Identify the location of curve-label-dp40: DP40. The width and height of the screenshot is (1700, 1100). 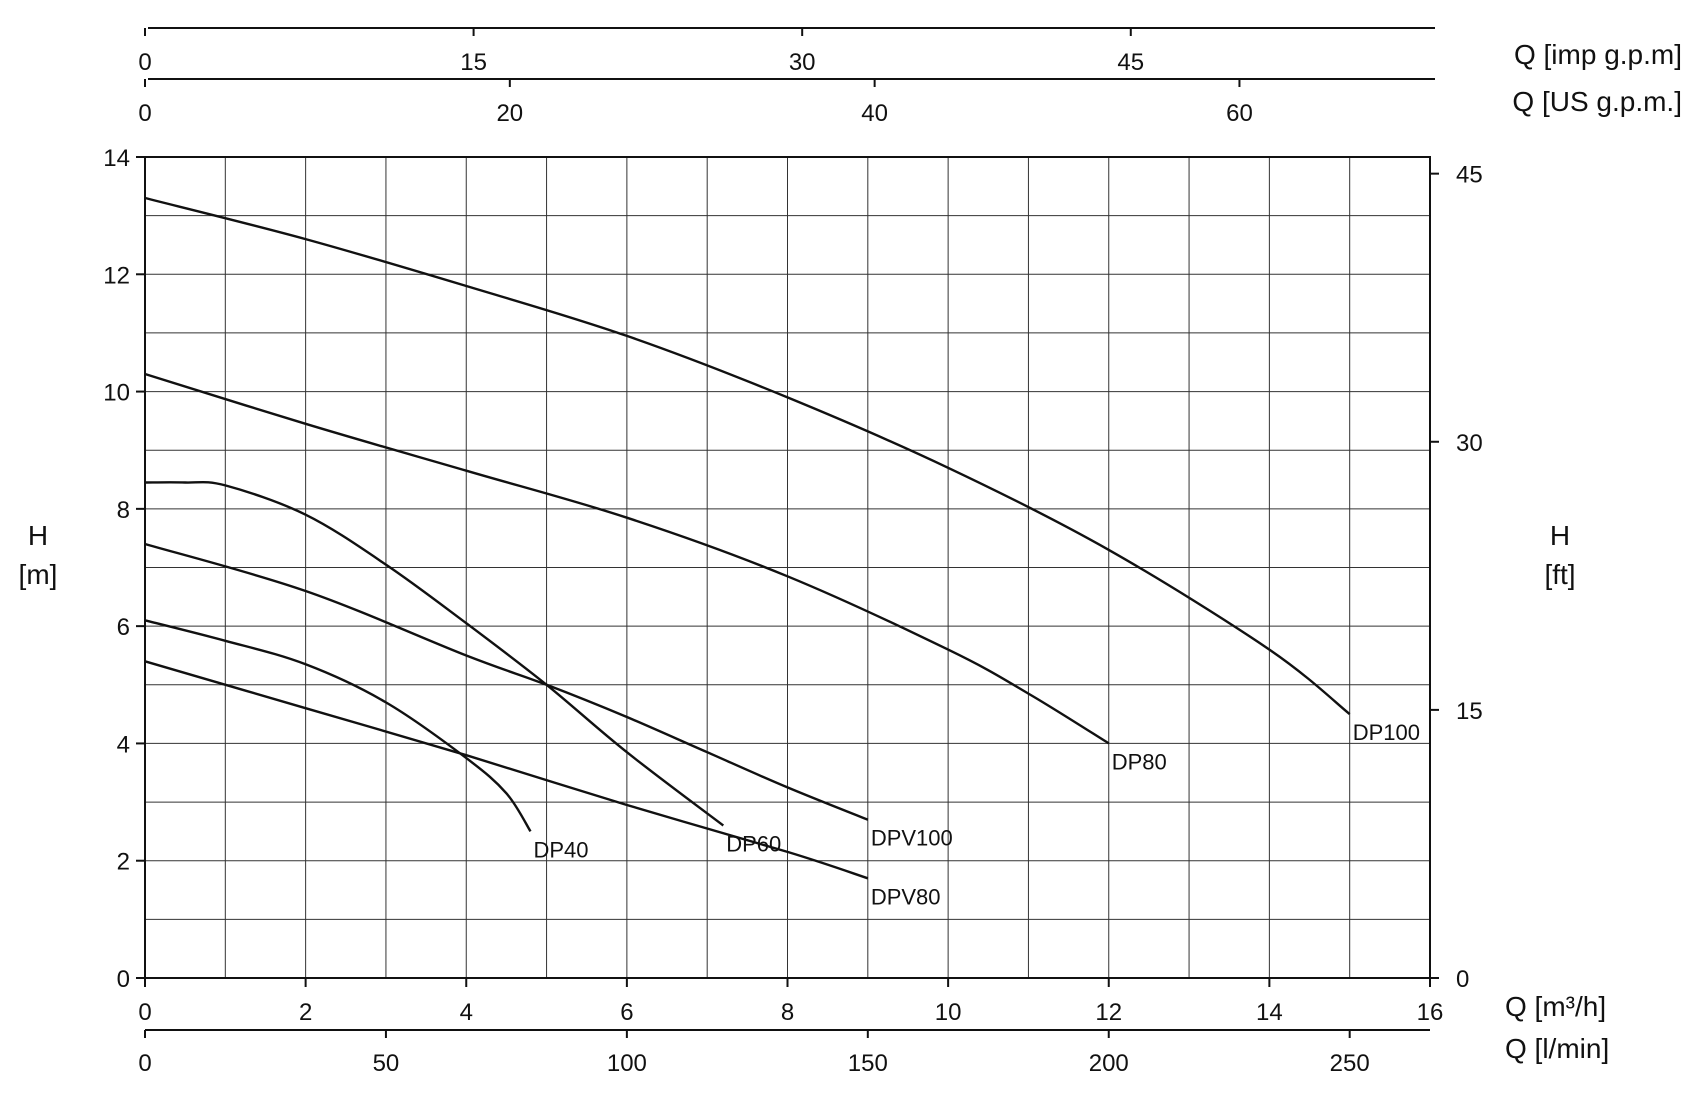
(561, 849).